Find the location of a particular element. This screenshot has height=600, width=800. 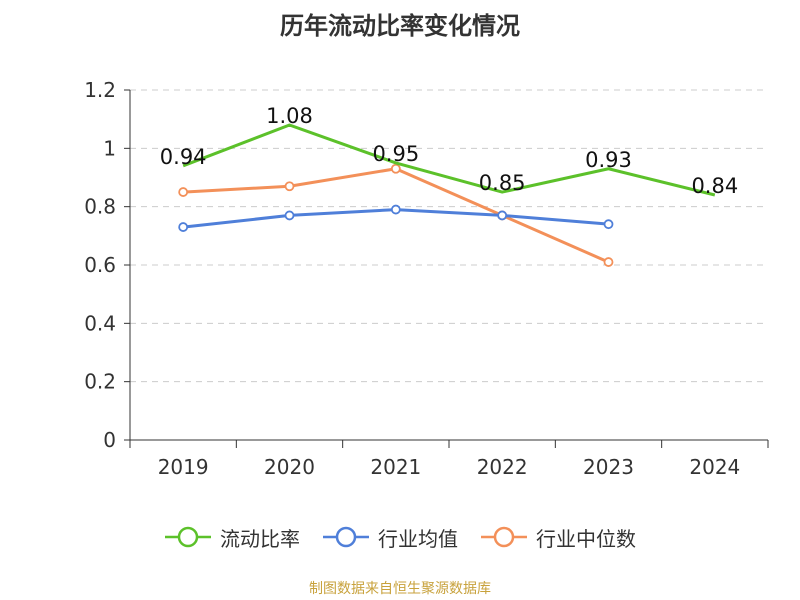

legend-item: 行业中位数 is located at coordinates (558, 537).